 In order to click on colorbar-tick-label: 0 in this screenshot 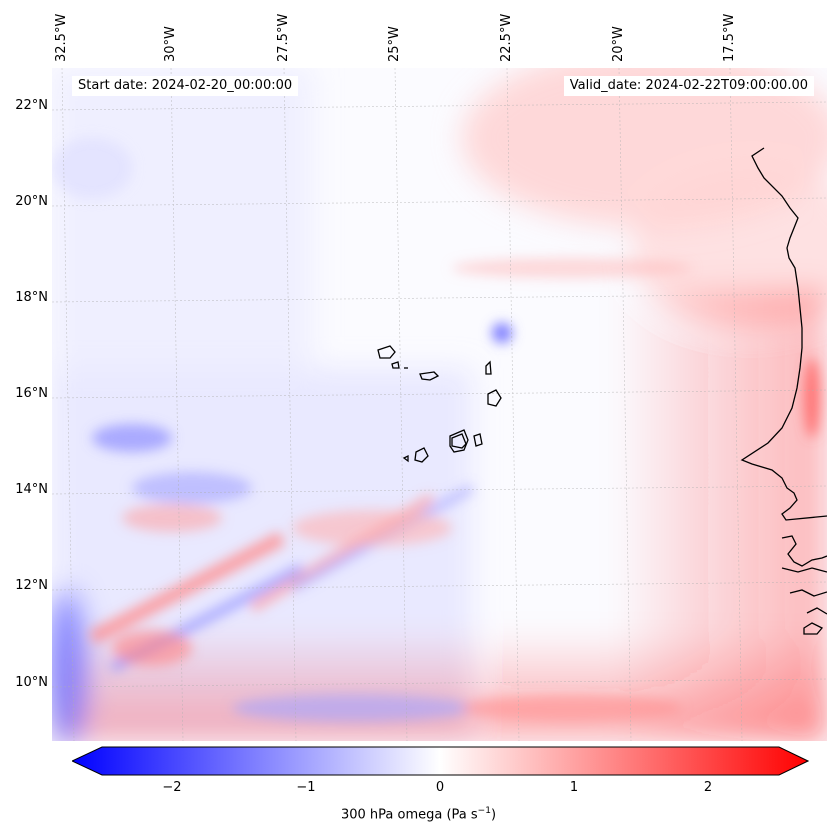, I will do `click(440, 787)`.